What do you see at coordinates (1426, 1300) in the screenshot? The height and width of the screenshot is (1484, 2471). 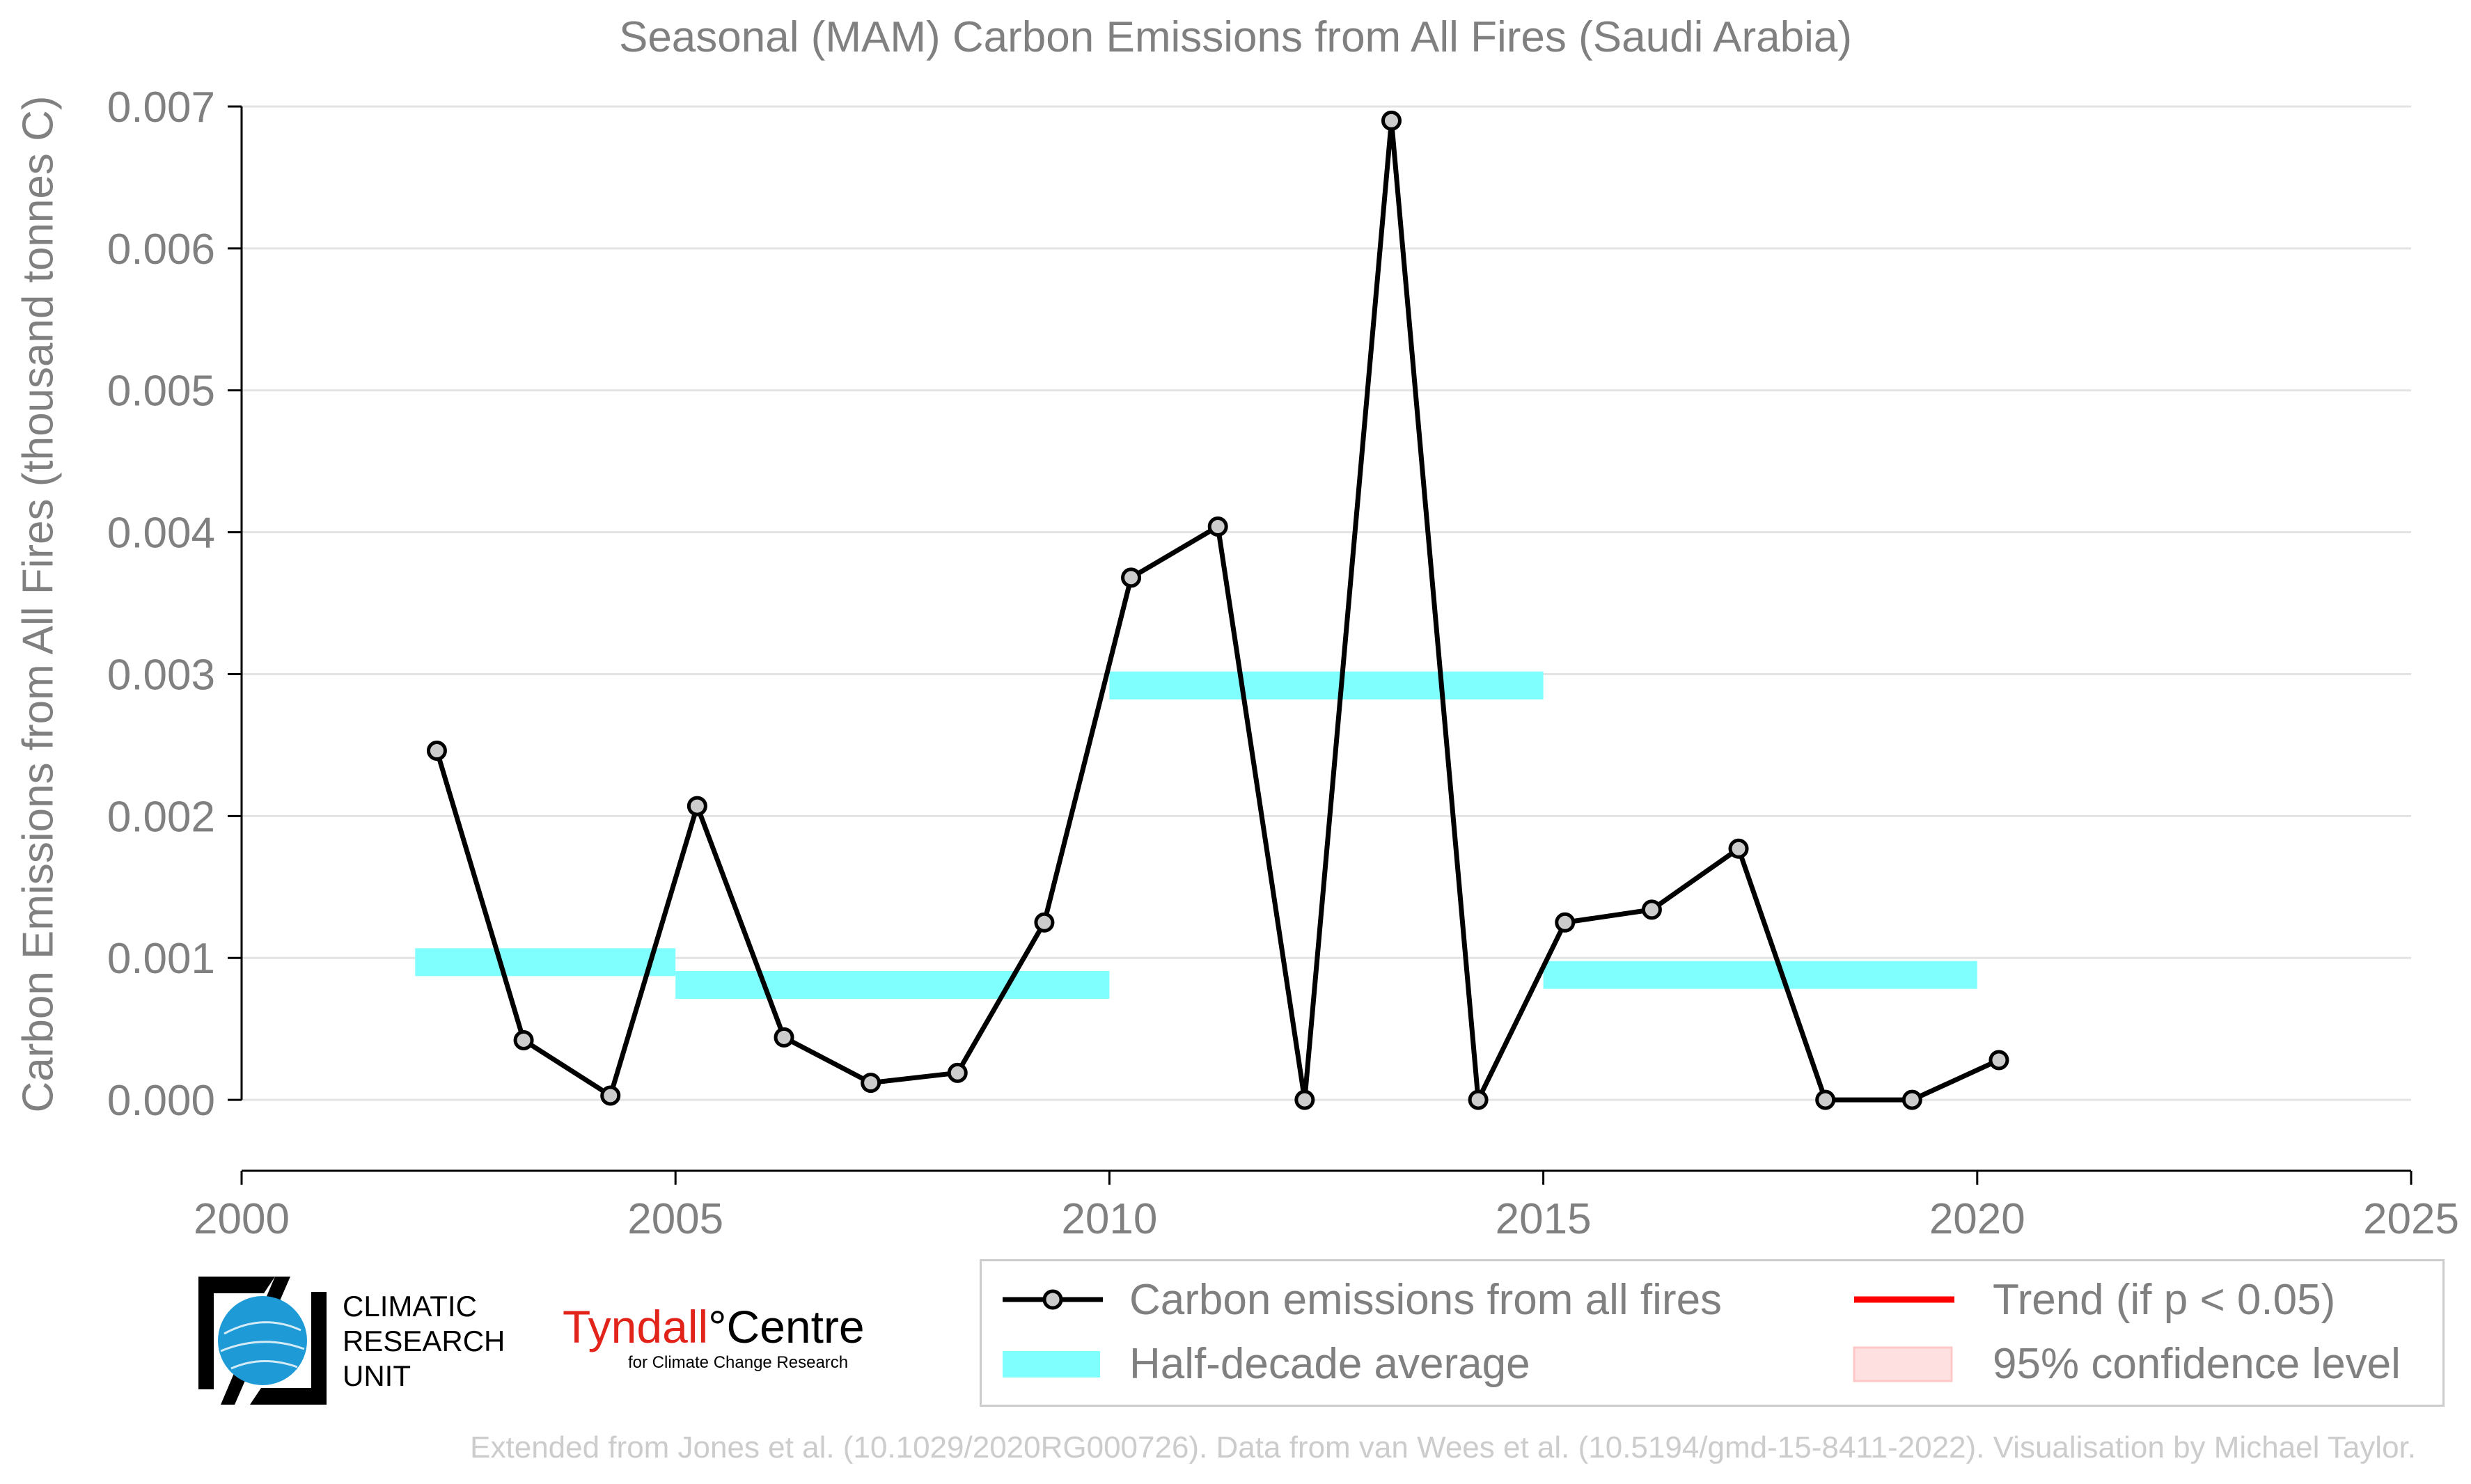 I see `legend-label-emissions: Carbon emissions from all fires` at bounding box center [1426, 1300].